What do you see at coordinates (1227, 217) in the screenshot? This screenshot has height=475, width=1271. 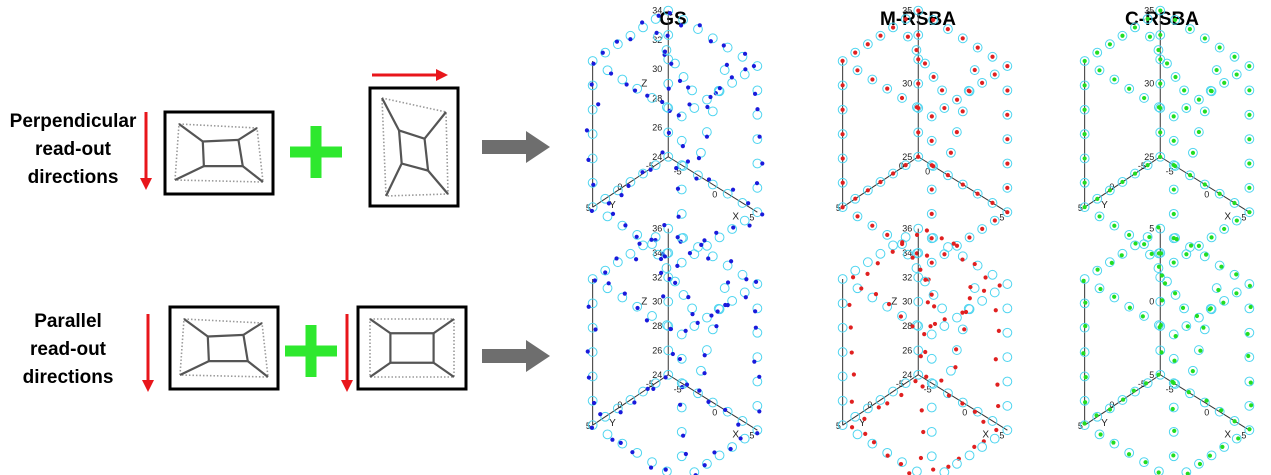 I see `x-axis-label: X` at bounding box center [1227, 217].